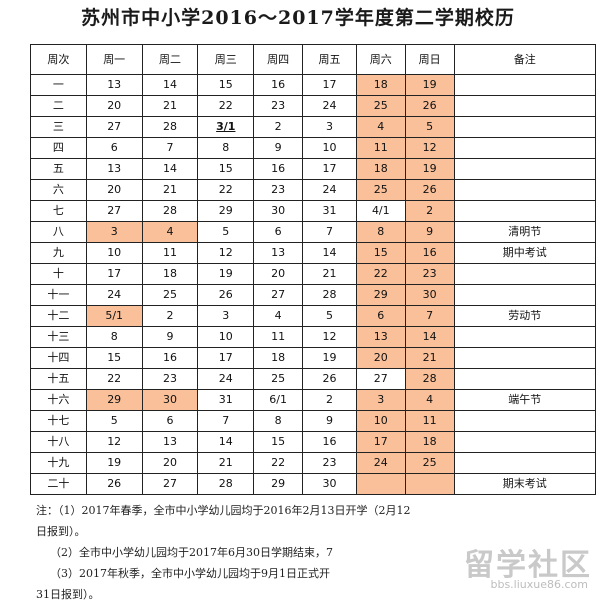 The image size is (596, 605). I want to click on note-cell: 清明节, so click(524, 232).